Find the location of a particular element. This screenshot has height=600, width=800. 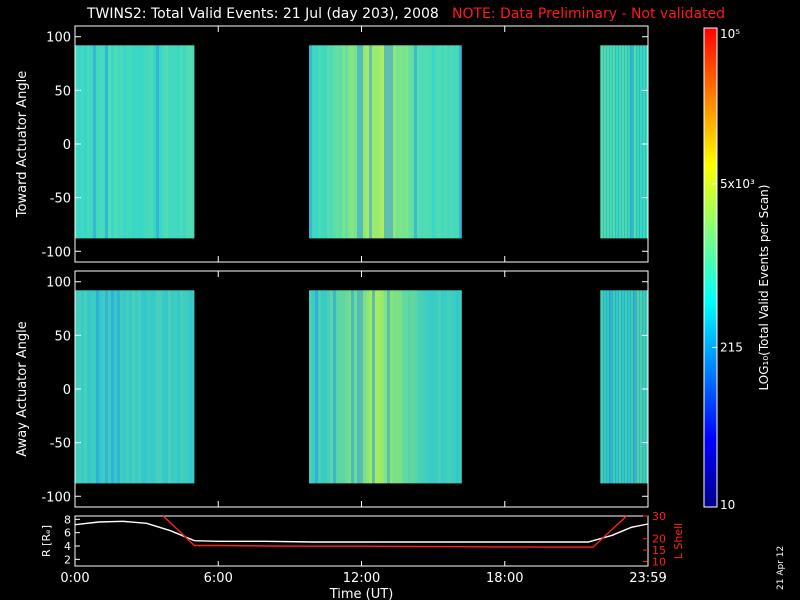

colorbar-tick-label: 5x10³ is located at coordinates (737, 184).